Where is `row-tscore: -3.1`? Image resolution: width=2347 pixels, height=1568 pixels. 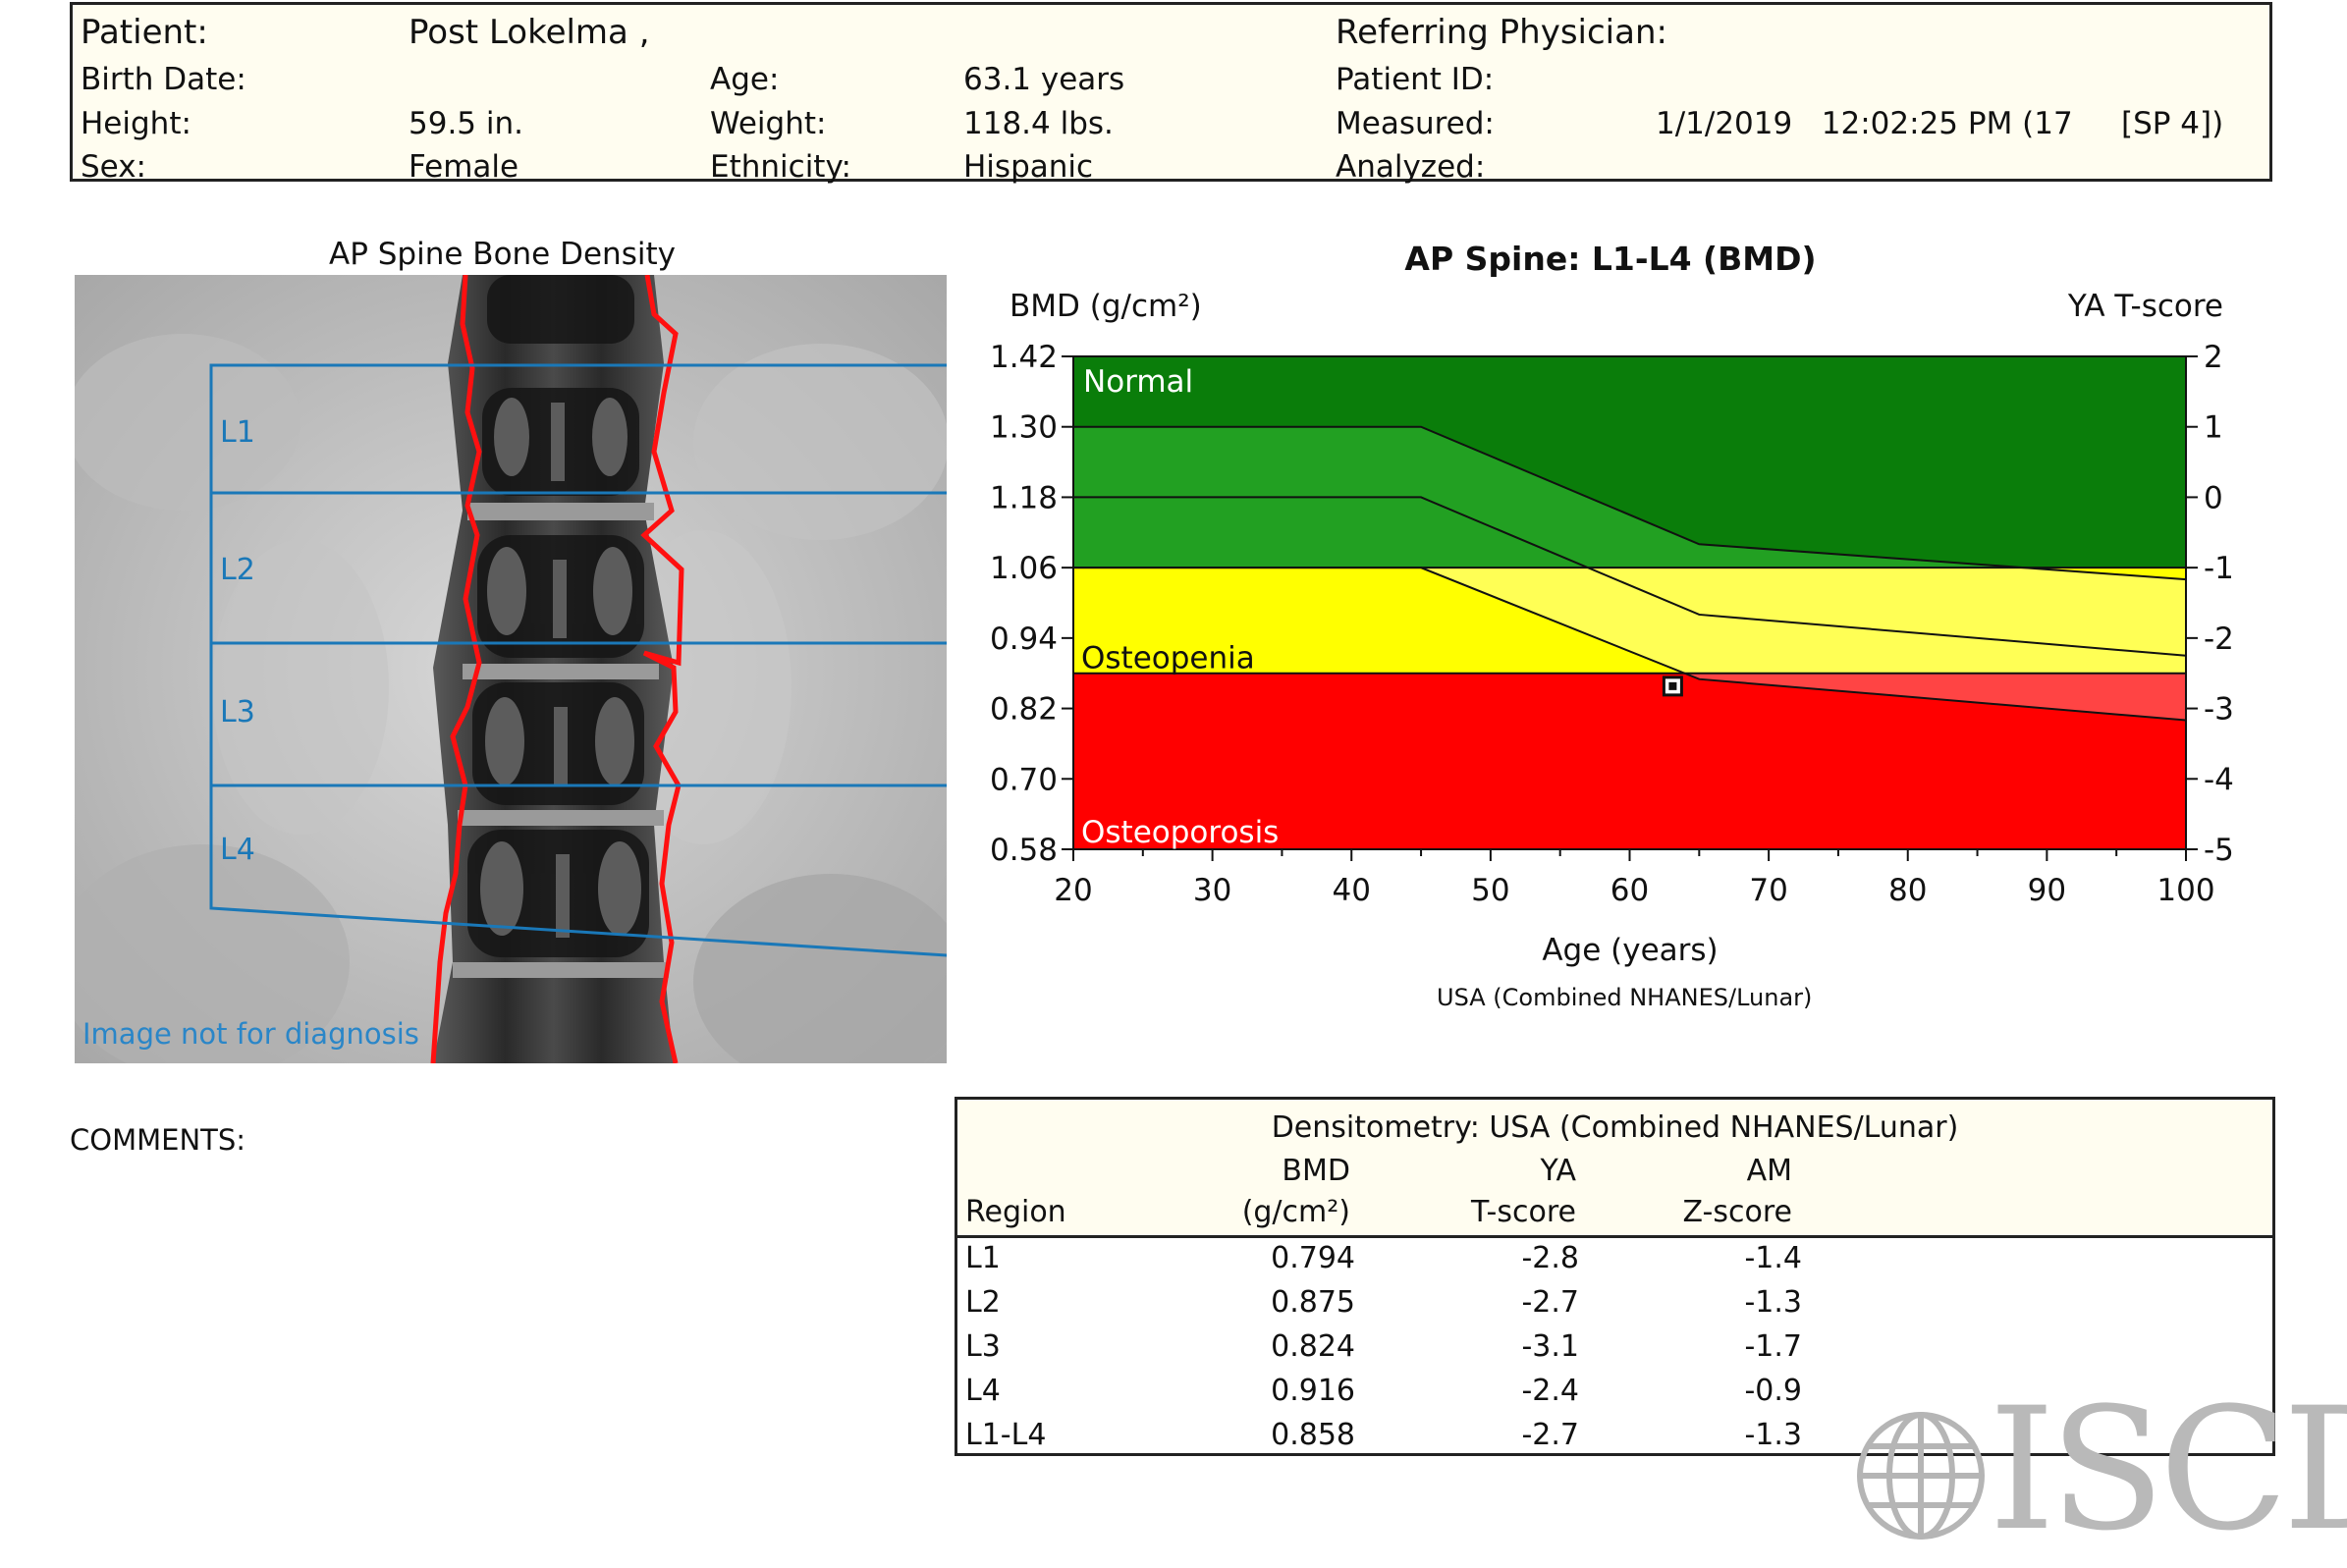 row-tscore: -3.1 is located at coordinates (1550, 1346).